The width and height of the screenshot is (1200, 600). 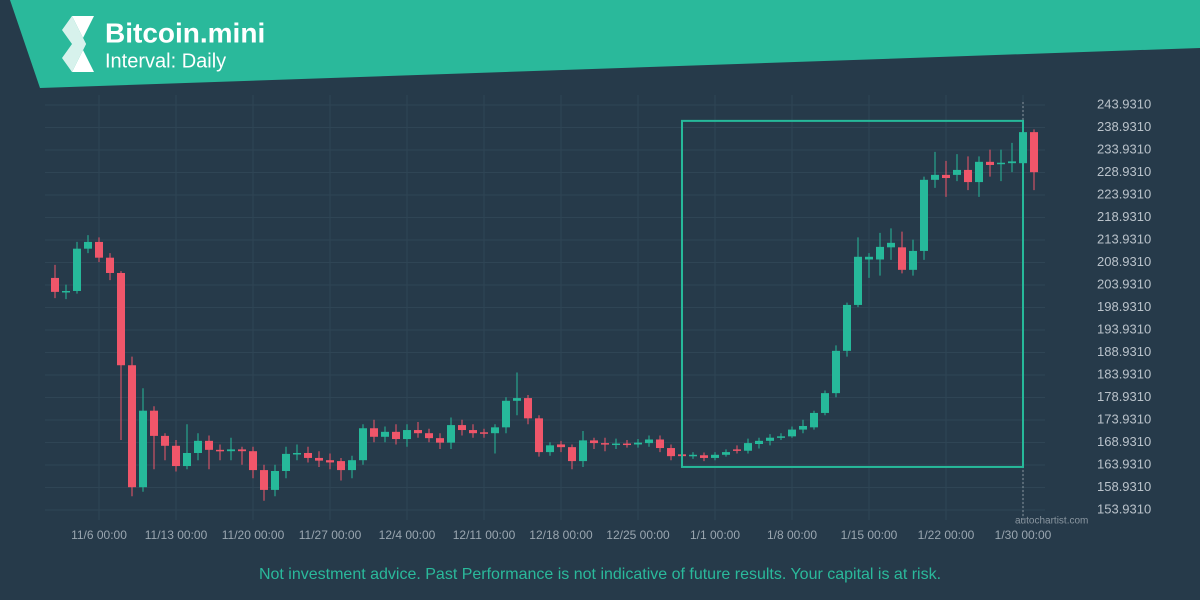 I want to click on y-tick-label: 163.9310, so click(x=1124, y=463).